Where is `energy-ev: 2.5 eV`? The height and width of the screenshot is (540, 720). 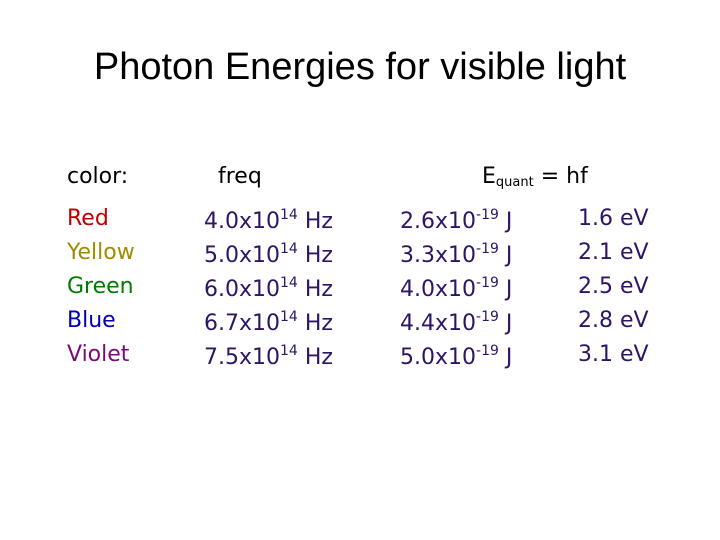
energy-ev: 2.5 eV is located at coordinates (613, 286).